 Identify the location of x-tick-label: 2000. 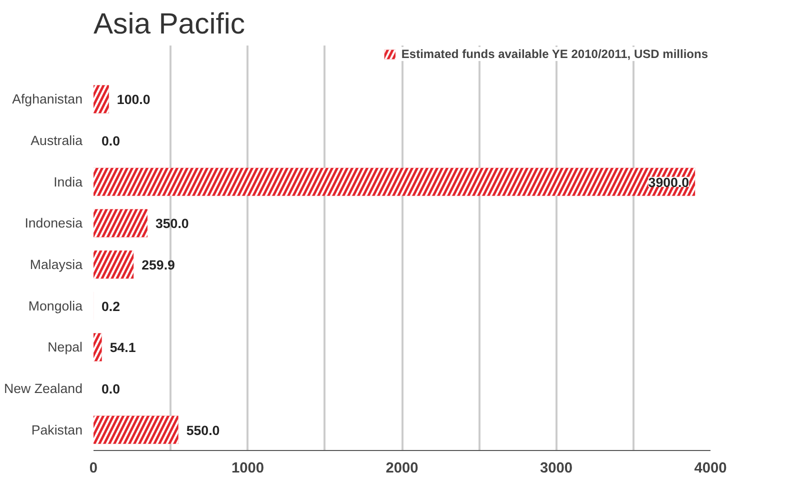
(402, 468).